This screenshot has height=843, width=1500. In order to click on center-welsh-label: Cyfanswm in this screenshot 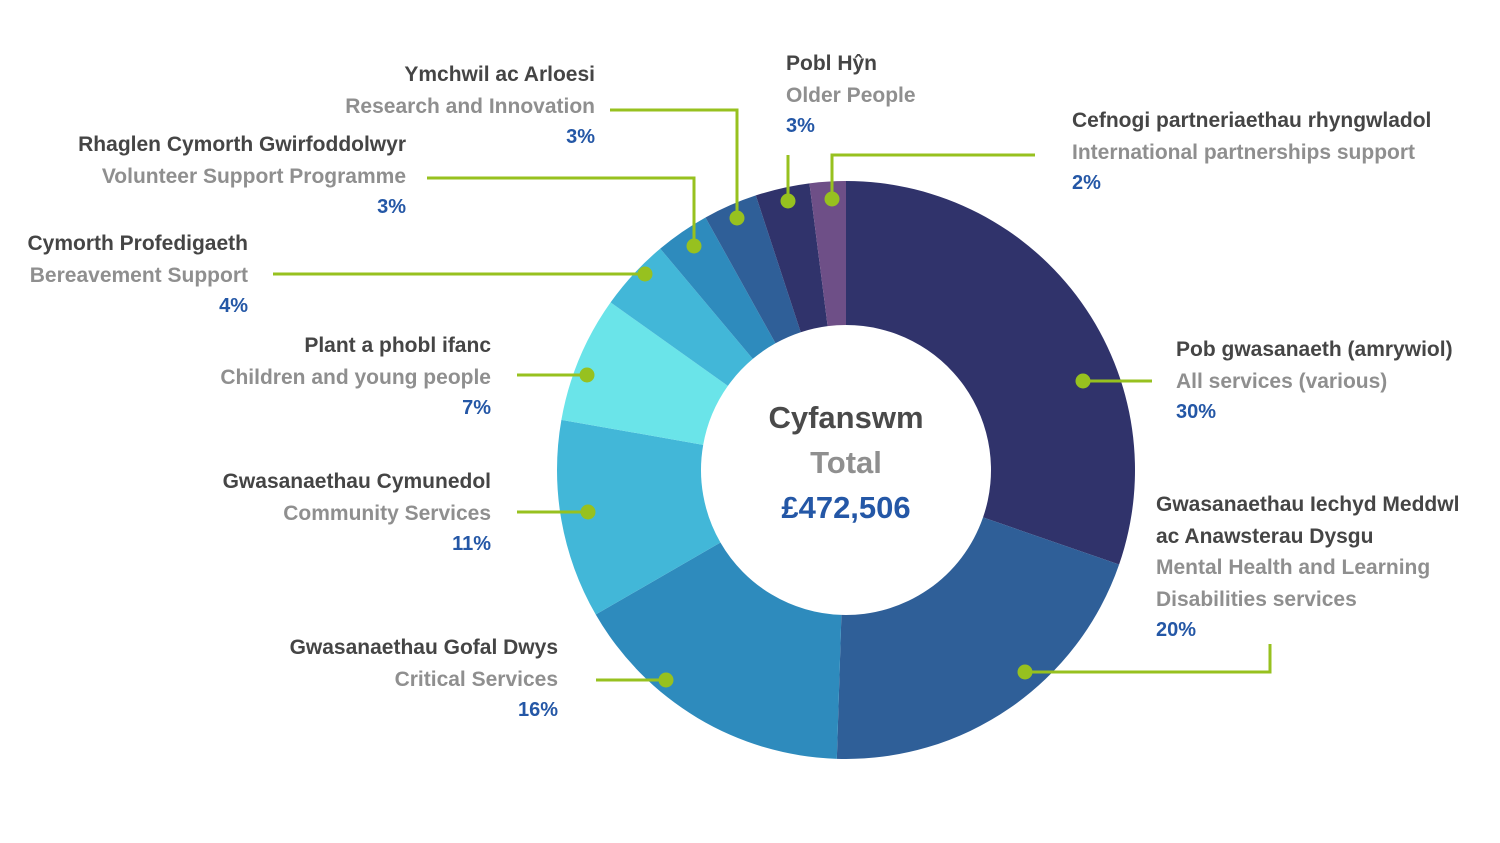, I will do `click(846, 417)`.